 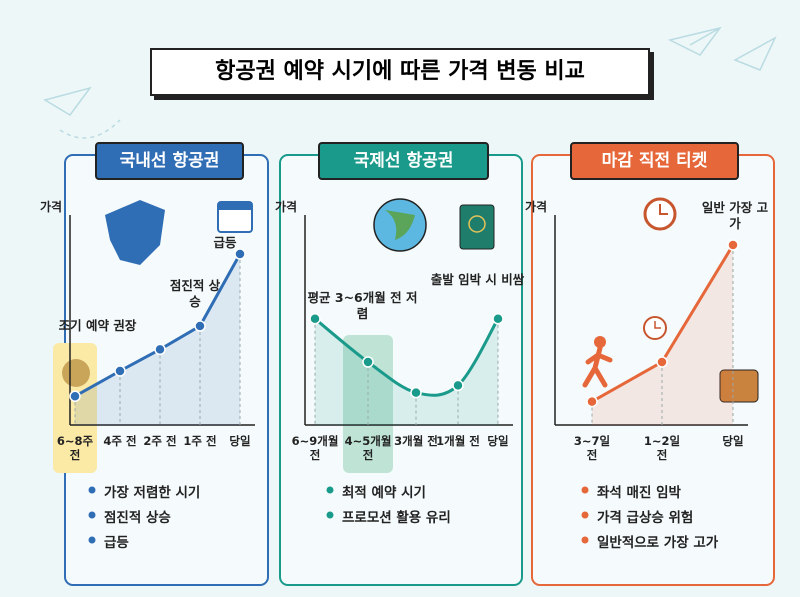 I want to click on note: 좌석 매진 임박, so click(x=639, y=493).